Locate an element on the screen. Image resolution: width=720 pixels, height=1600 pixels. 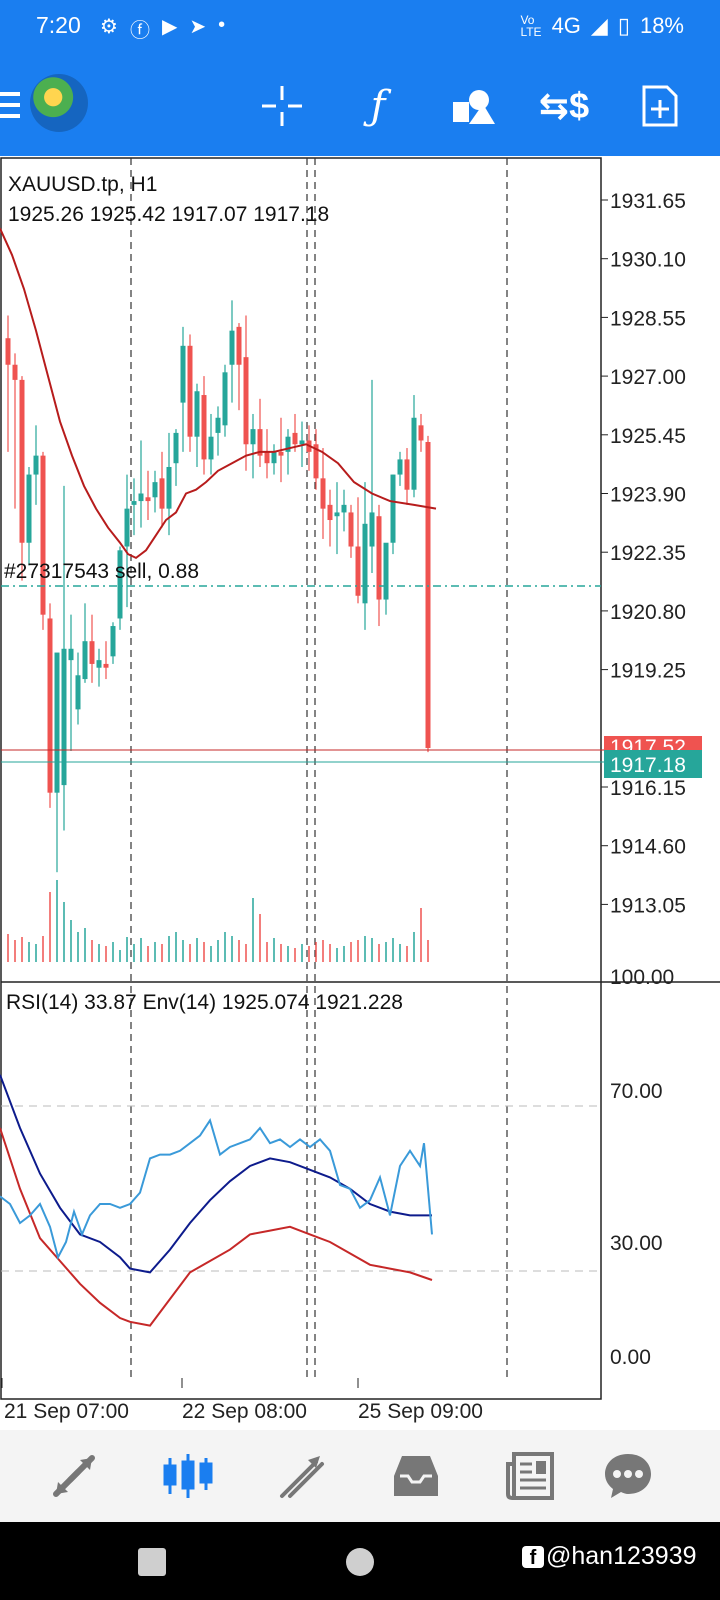
price-tick-label: 1928.55 is located at coordinates (648, 318).